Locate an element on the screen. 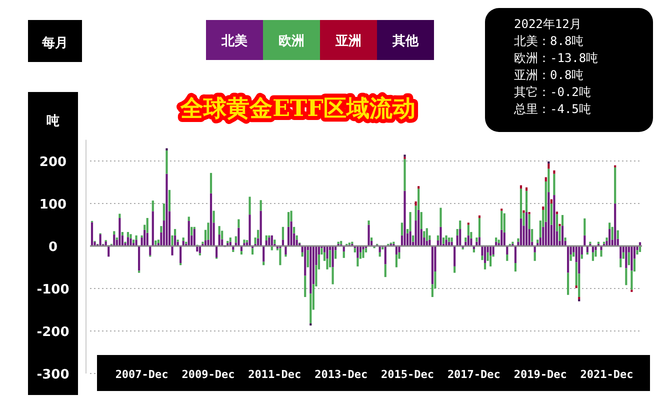 This screenshot has width=665, height=411. x-tick-label: 2009-Dec is located at coordinates (208, 374).